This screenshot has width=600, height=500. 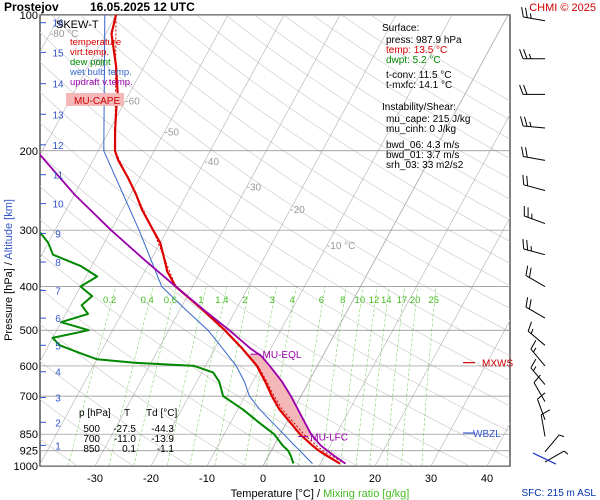 What do you see at coordinates (431, 479) in the screenshot?
I see `temperature-tick-label: 30` at bounding box center [431, 479].